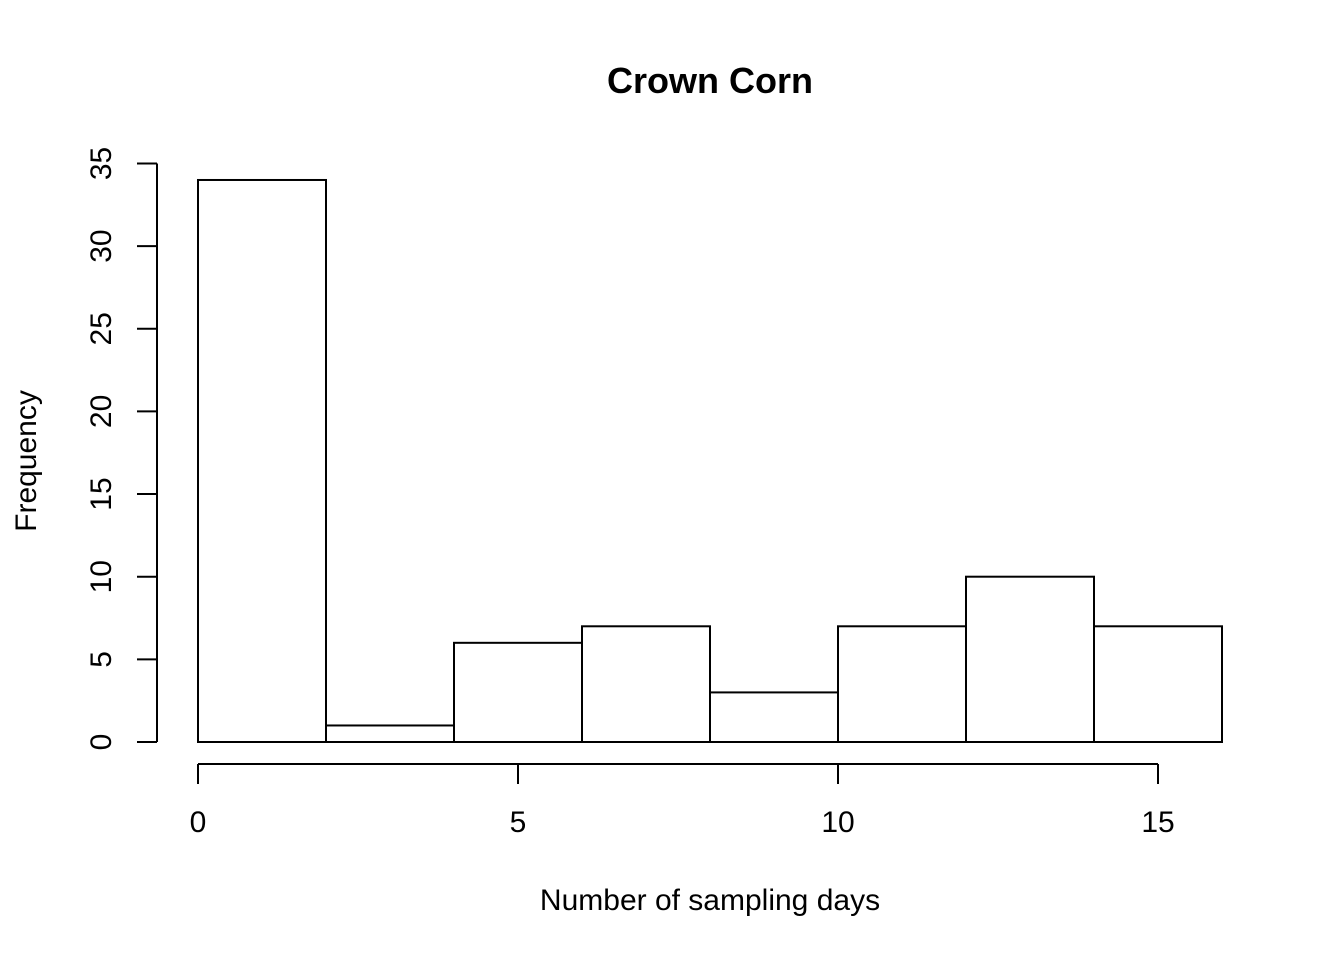 Image resolution: width=1344 pixels, height=960 pixels. What do you see at coordinates (101, 245) in the screenshot?
I see `y-tick-label-30: 30` at bounding box center [101, 245].